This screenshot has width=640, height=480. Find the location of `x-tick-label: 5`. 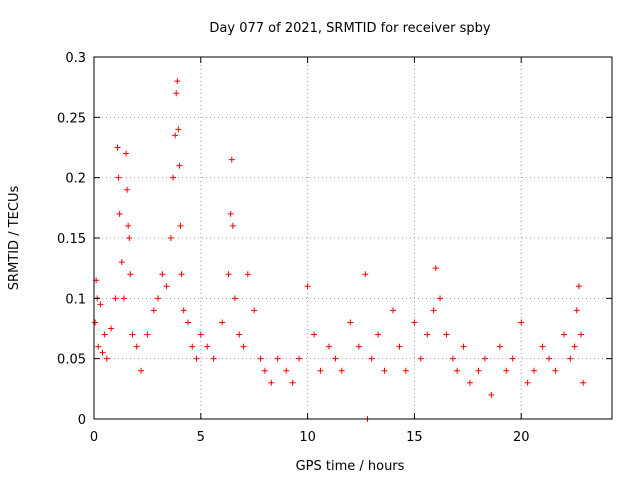

x-tick-label: 5 is located at coordinates (201, 437).